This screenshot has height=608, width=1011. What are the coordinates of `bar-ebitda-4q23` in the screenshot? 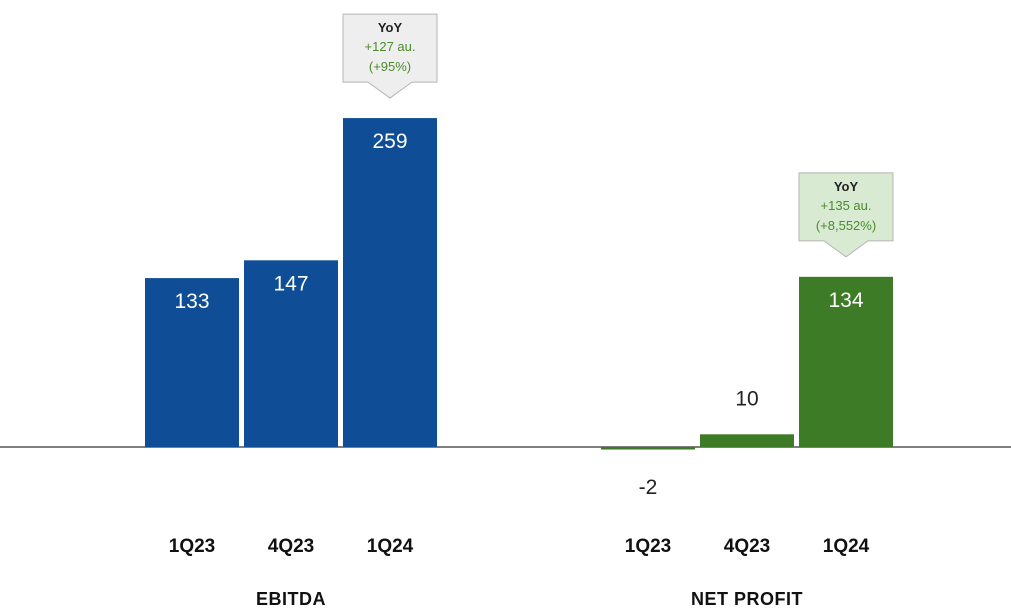 It's located at (291, 353).